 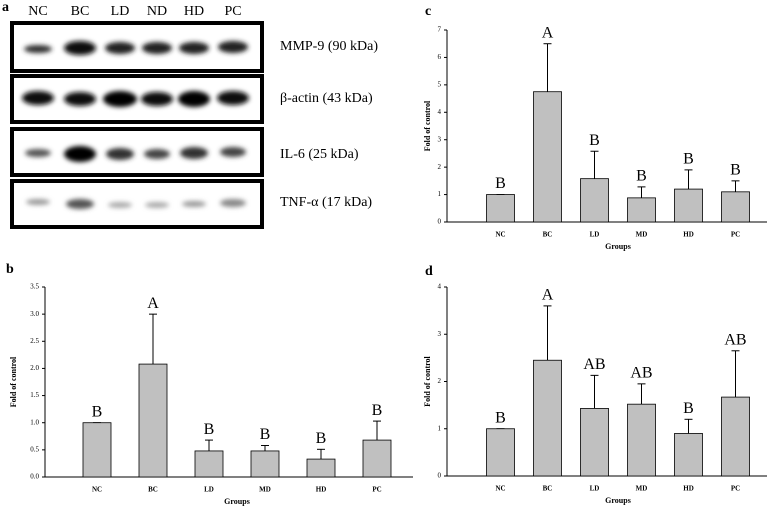 What do you see at coordinates (80, 11) in the screenshot?
I see `lane-label: BC` at bounding box center [80, 11].